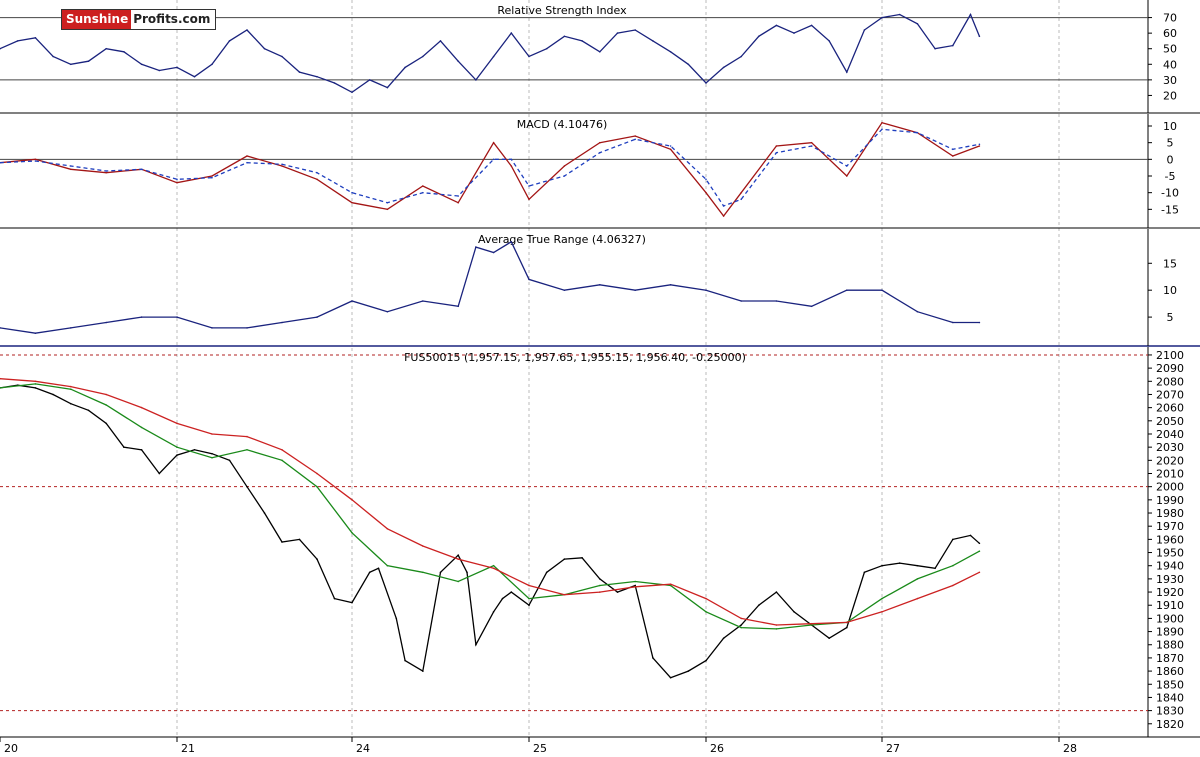 Image resolution: width=1200 pixels, height=757 pixels. What do you see at coordinates (893, 748) in the screenshot?
I see `x-tick-label: 27` at bounding box center [893, 748].